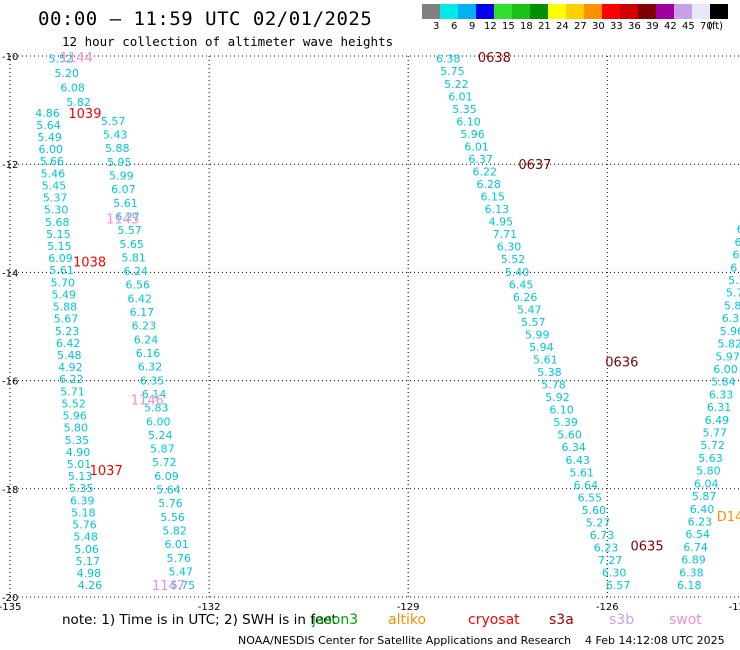  What do you see at coordinates (71, 379) in the screenshot?
I see `wave-height-value: 6.22` at bounding box center [71, 379].